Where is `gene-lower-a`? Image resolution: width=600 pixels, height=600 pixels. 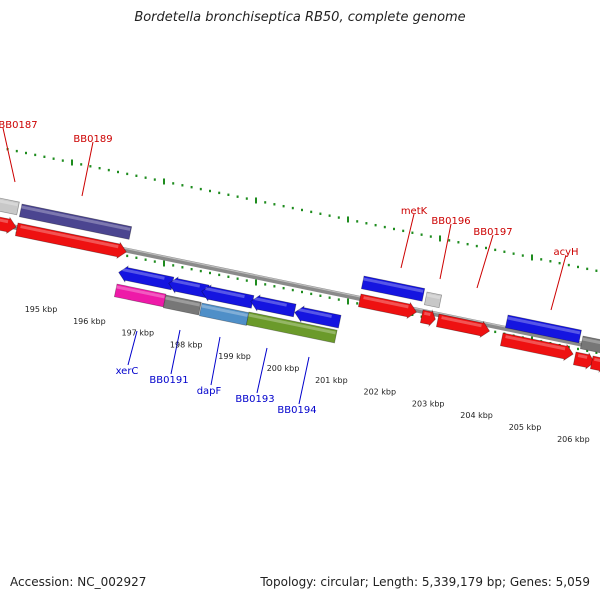
gene-lower-a is located at coordinates (146, 278).